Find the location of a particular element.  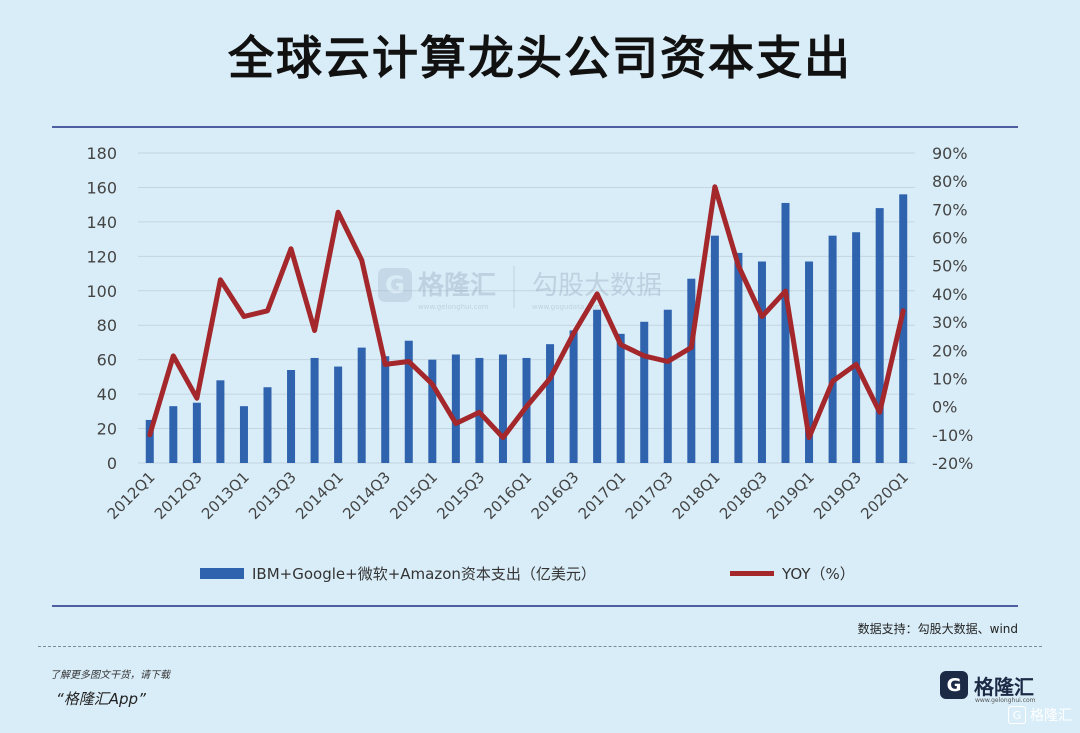

x-tick-label: 2017Q3 is located at coordinates (649, 495).